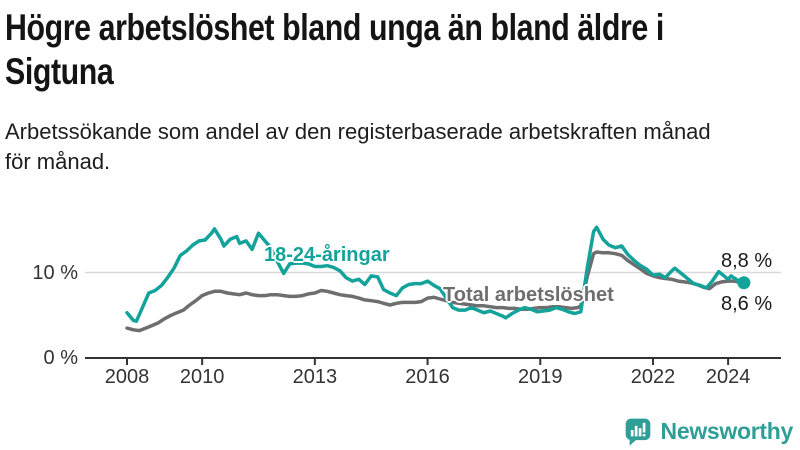 The height and width of the screenshot is (450, 800). What do you see at coordinates (315, 377) in the screenshot?
I see `x-tick-label-2013: 2013` at bounding box center [315, 377].